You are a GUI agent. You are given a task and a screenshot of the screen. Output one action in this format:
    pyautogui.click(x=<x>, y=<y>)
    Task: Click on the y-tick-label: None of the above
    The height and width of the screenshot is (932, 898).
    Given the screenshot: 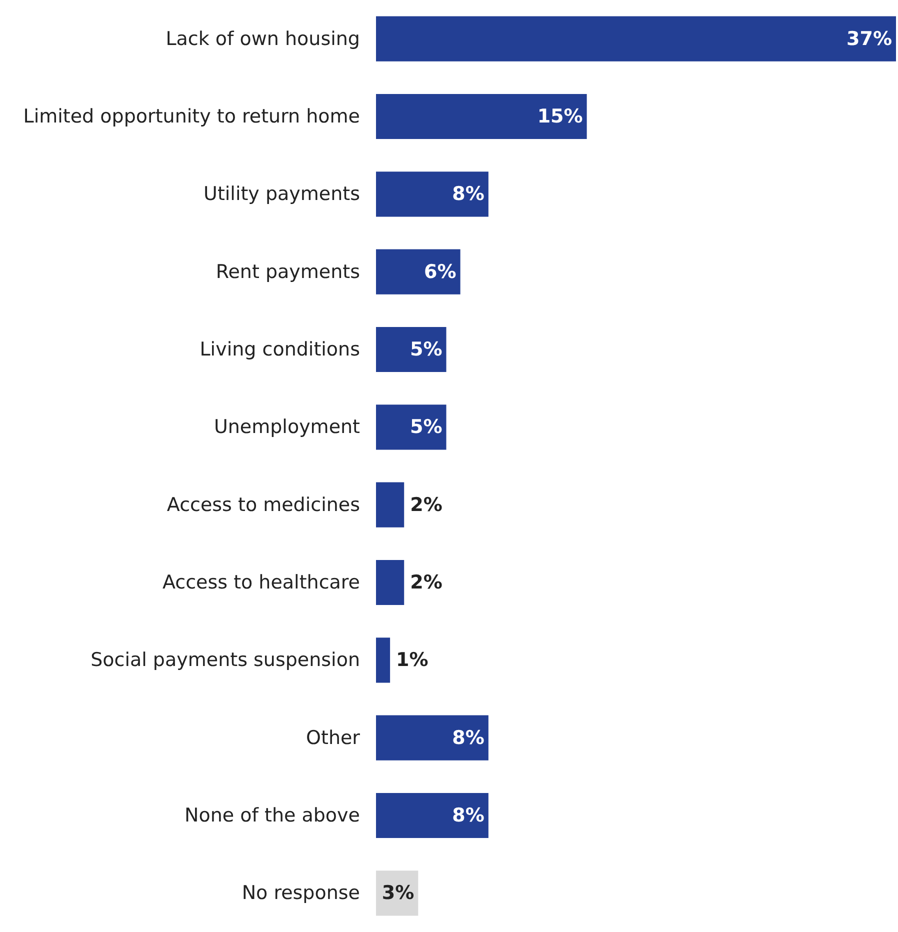 What is the action you would take?
    pyautogui.click(x=272, y=815)
    